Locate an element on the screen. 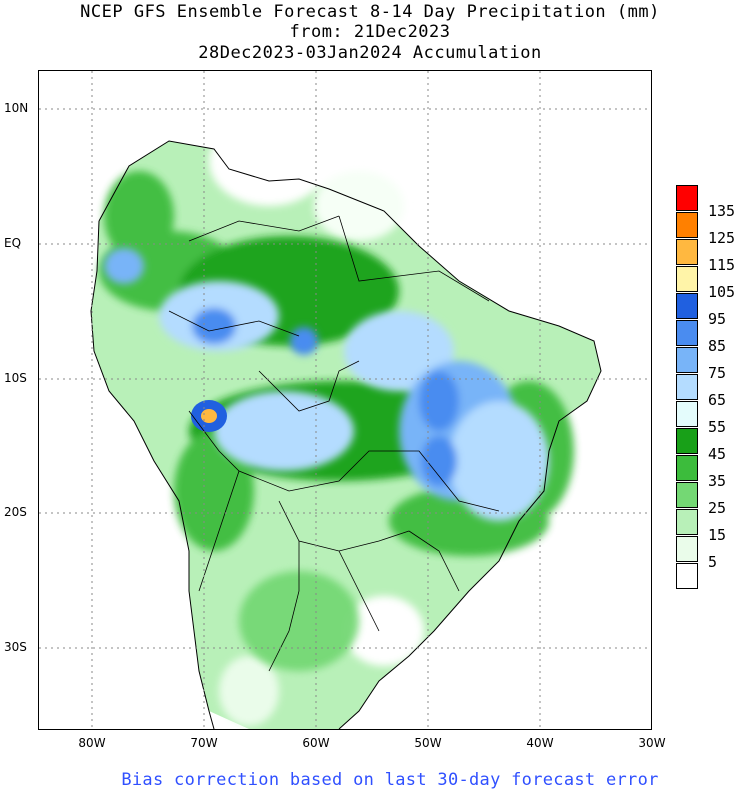 The height and width of the screenshot is (792, 740). lon-label-70w: 70W is located at coordinates (204, 743).